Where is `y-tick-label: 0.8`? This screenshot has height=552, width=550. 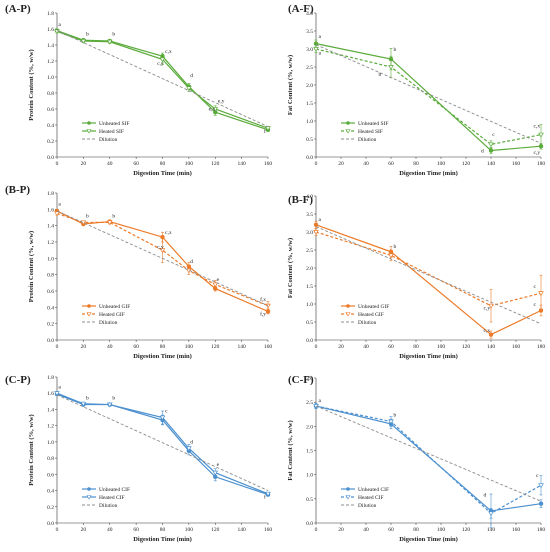 y-tick-label: 0.8 is located at coordinates (50, 276).